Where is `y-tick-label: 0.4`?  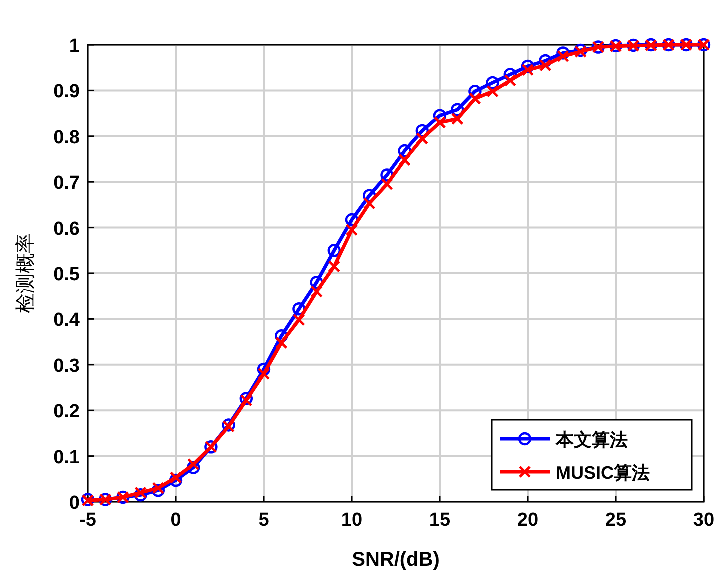
y-tick-label: 0.4 is located at coordinates (67, 321).